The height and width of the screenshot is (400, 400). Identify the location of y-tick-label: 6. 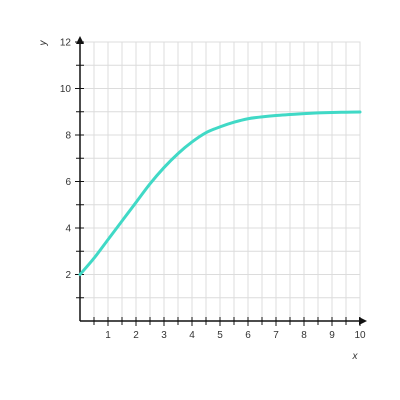
(68, 182).